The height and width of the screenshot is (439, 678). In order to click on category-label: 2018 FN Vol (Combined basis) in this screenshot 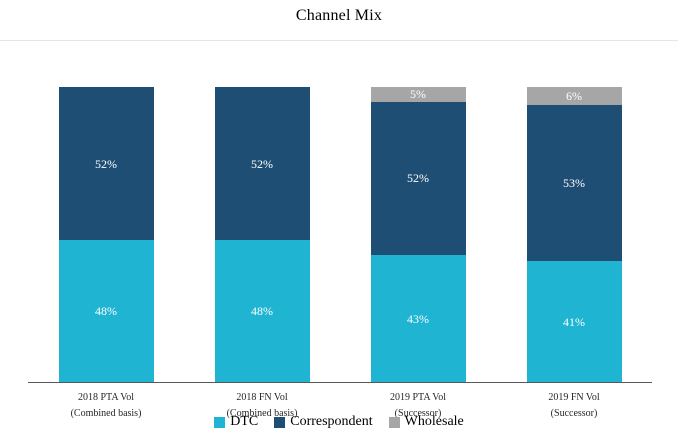, I will do `click(262, 405)`.